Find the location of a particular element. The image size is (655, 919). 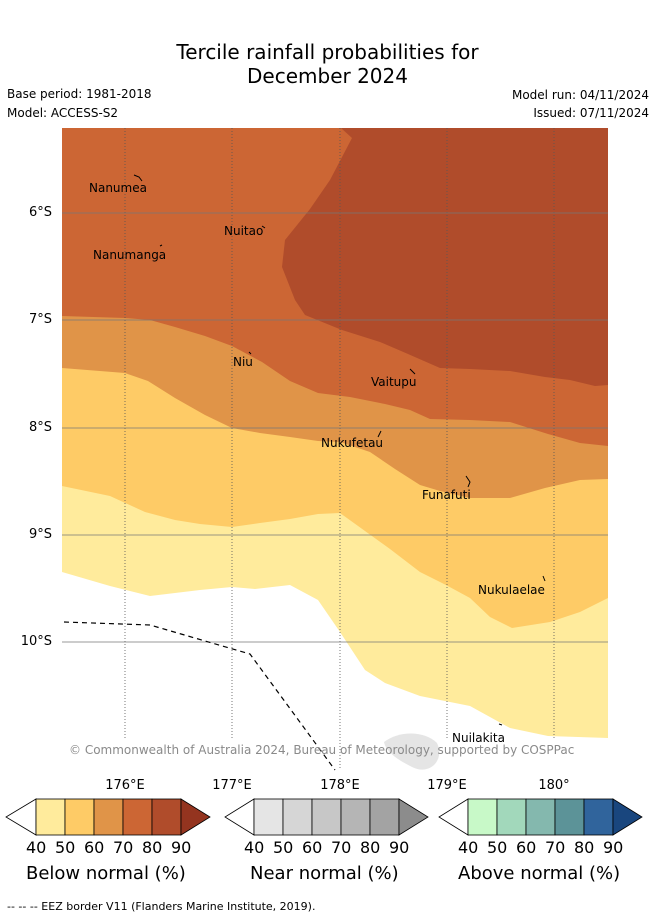

cb-below-tick-90: 90 is located at coordinates (181, 847).